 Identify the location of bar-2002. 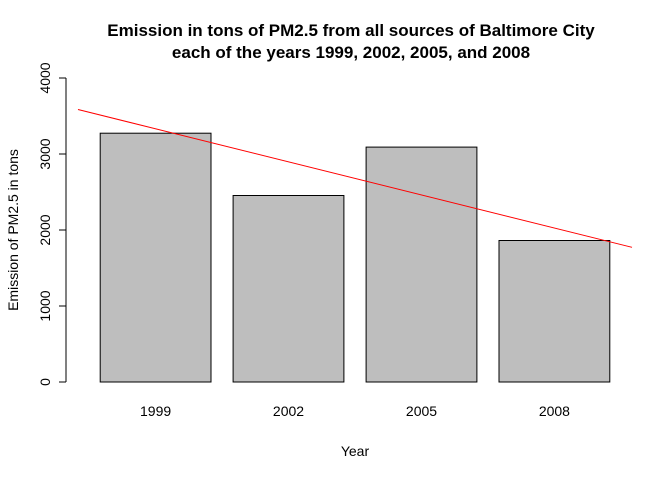
(288, 289).